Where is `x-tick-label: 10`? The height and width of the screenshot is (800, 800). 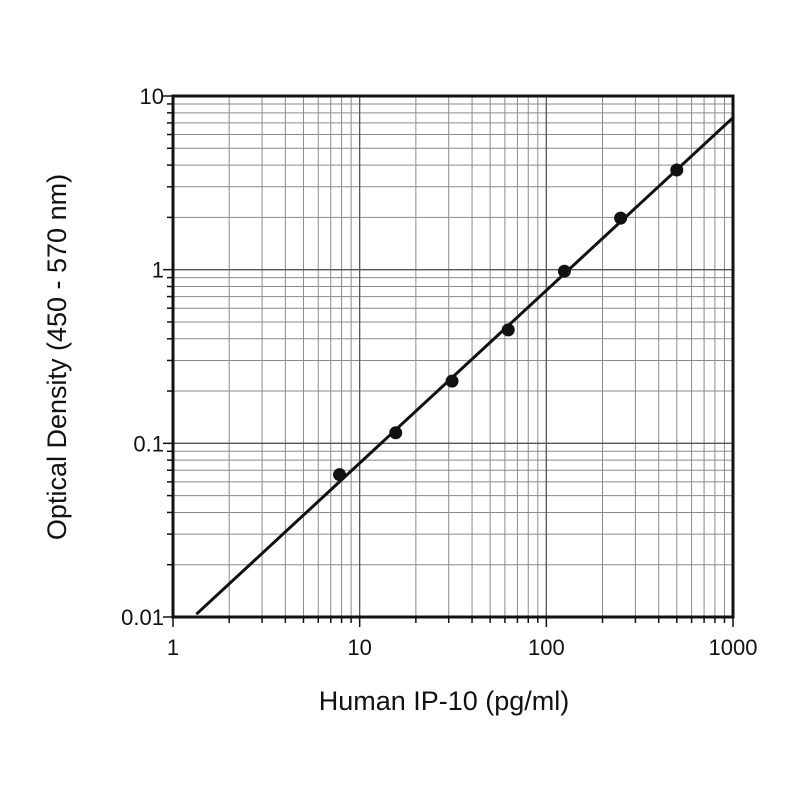 x-tick-label: 10 is located at coordinates (359, 647).